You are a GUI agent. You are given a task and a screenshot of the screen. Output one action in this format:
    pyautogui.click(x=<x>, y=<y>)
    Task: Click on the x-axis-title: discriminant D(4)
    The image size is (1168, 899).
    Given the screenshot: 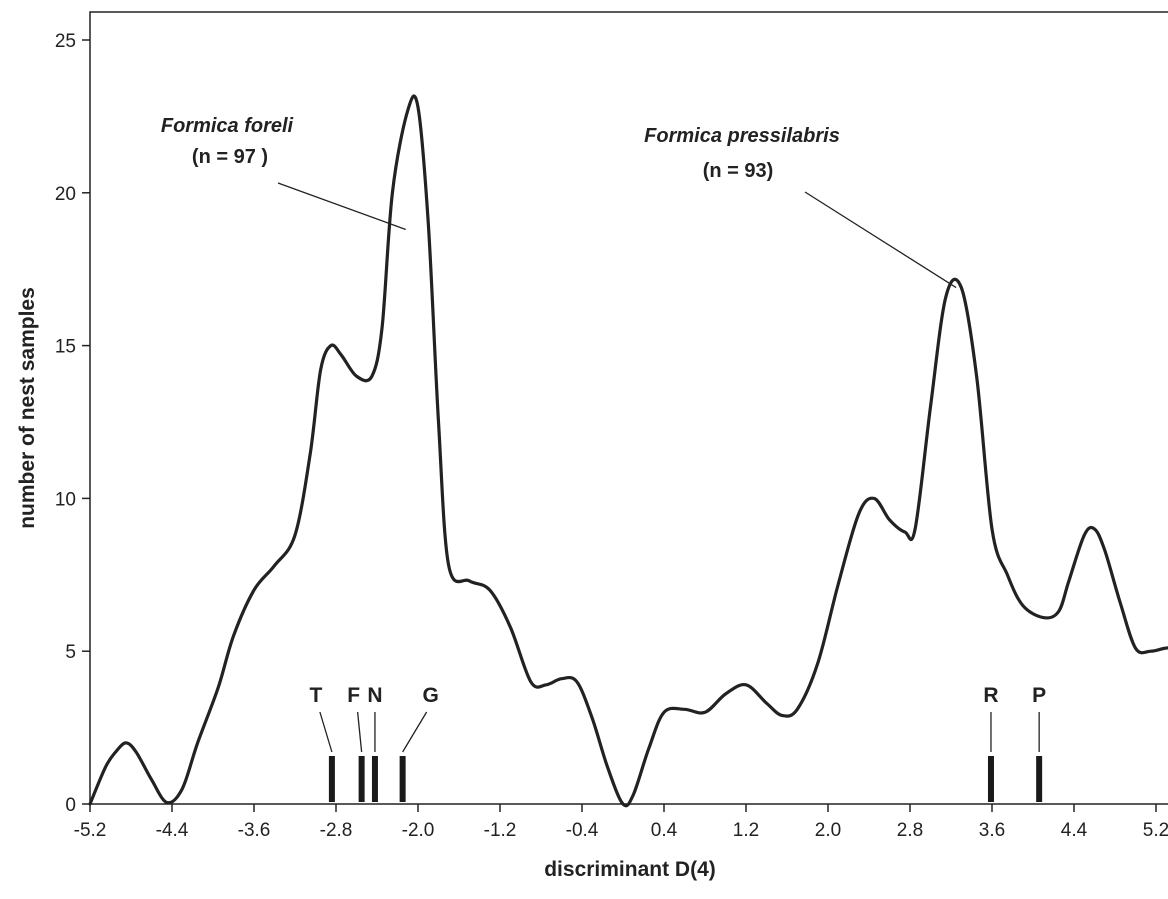 What is the action you would take?
    pyautogui.click(x=630, y=869)
    